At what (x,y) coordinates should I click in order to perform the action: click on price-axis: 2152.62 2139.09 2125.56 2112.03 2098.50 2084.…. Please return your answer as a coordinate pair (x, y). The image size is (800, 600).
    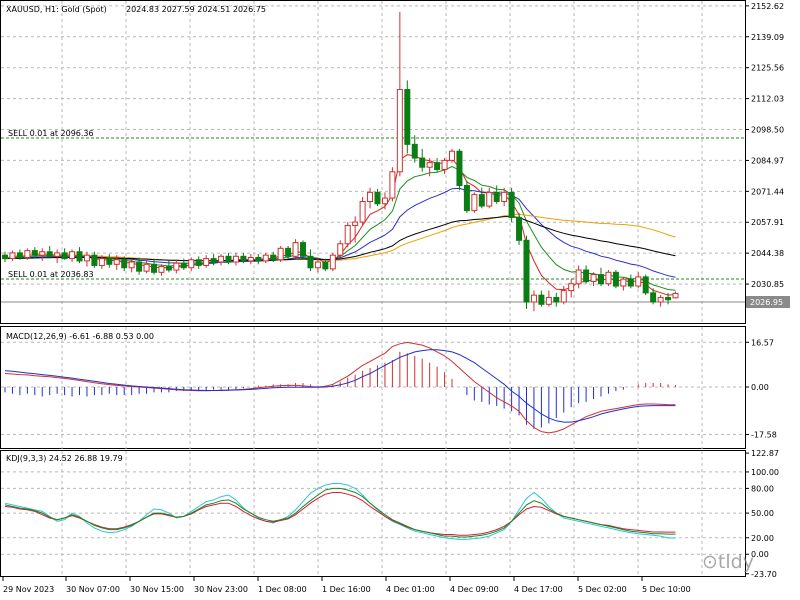
    Looking at the image, I should click on (764, 145).